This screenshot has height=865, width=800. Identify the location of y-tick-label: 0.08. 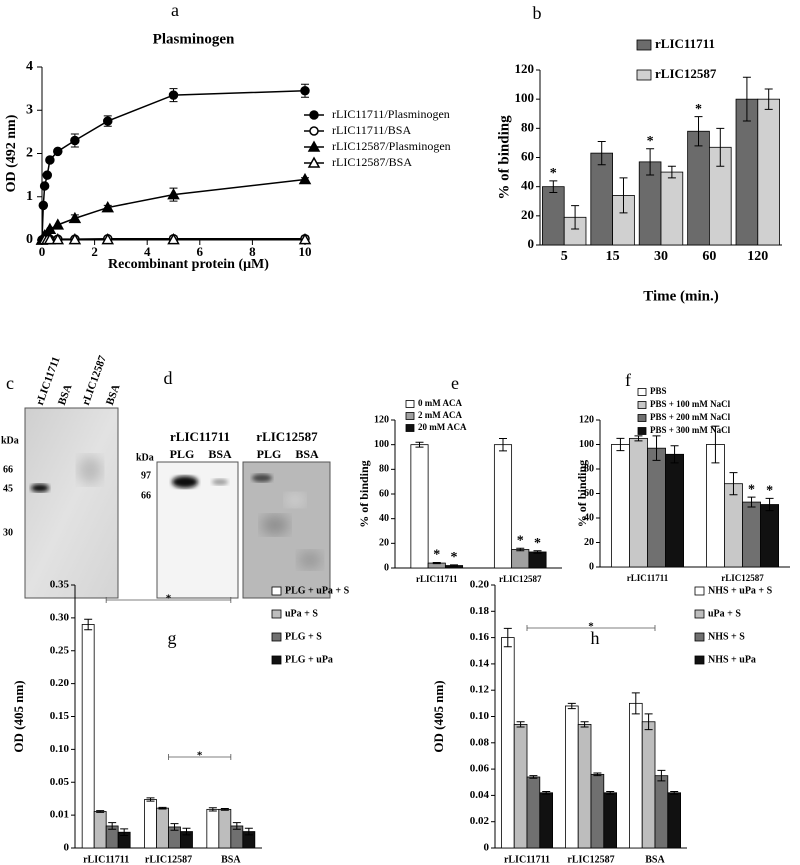
(480, 742).